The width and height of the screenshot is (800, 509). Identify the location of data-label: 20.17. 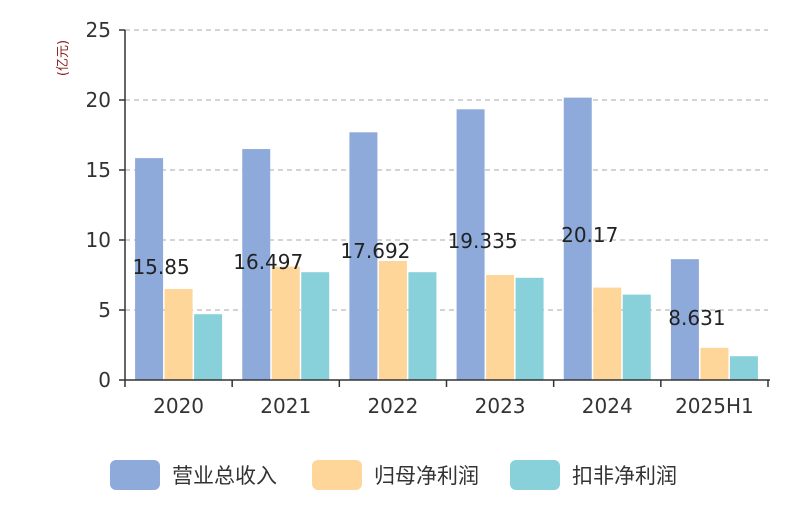
(589, 235).